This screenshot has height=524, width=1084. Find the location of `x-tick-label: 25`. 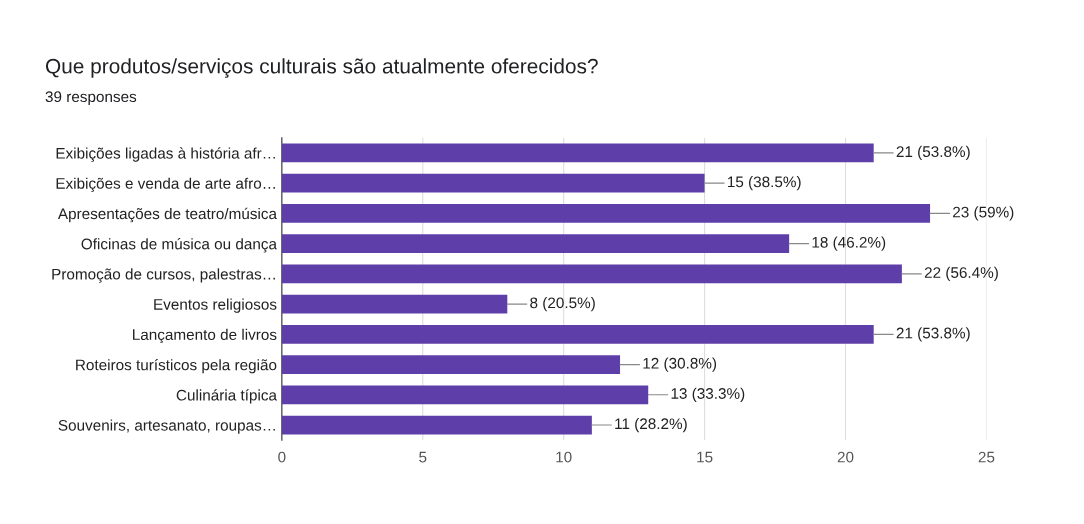

x-tick-label: 25 is located at coordinates (986, 457).